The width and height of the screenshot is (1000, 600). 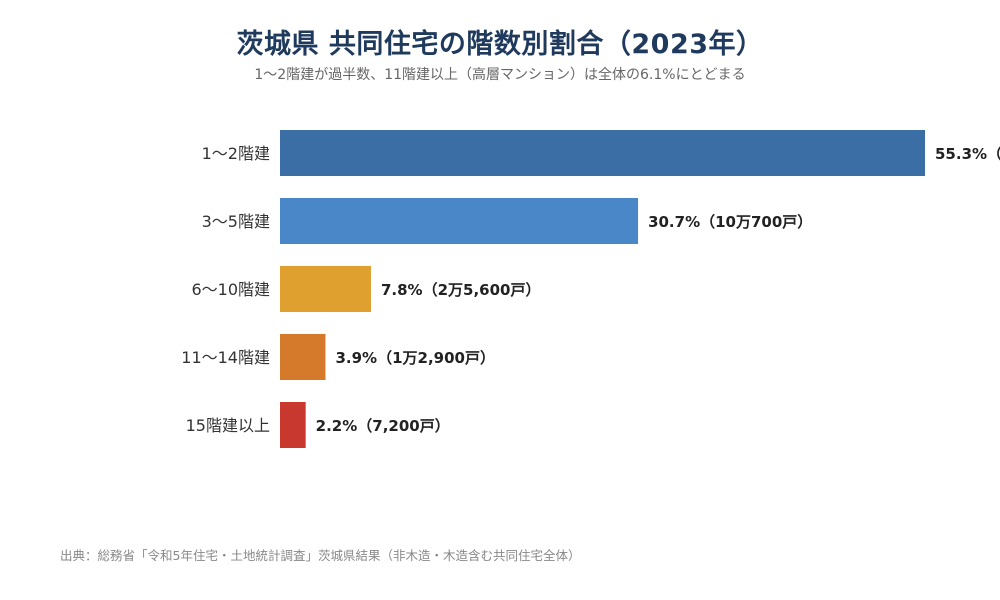 I want to click on value-label-5: 2.2%（7,200戸）, so click(x=383, y=426).